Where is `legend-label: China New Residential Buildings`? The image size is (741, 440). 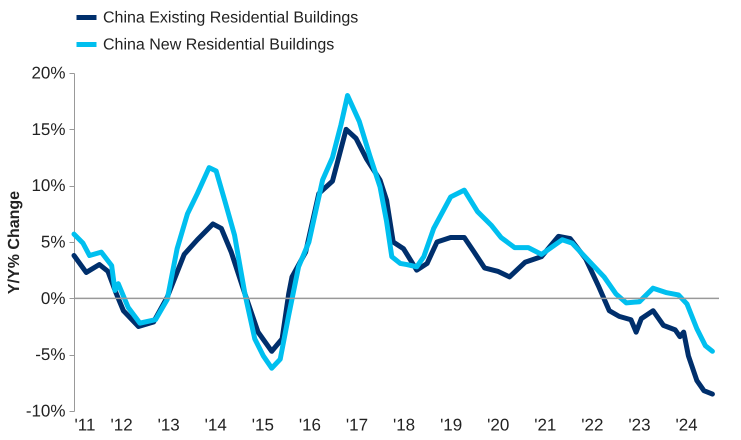
legend-label: China New Residential Buildings is located at coordinates (218, 45).